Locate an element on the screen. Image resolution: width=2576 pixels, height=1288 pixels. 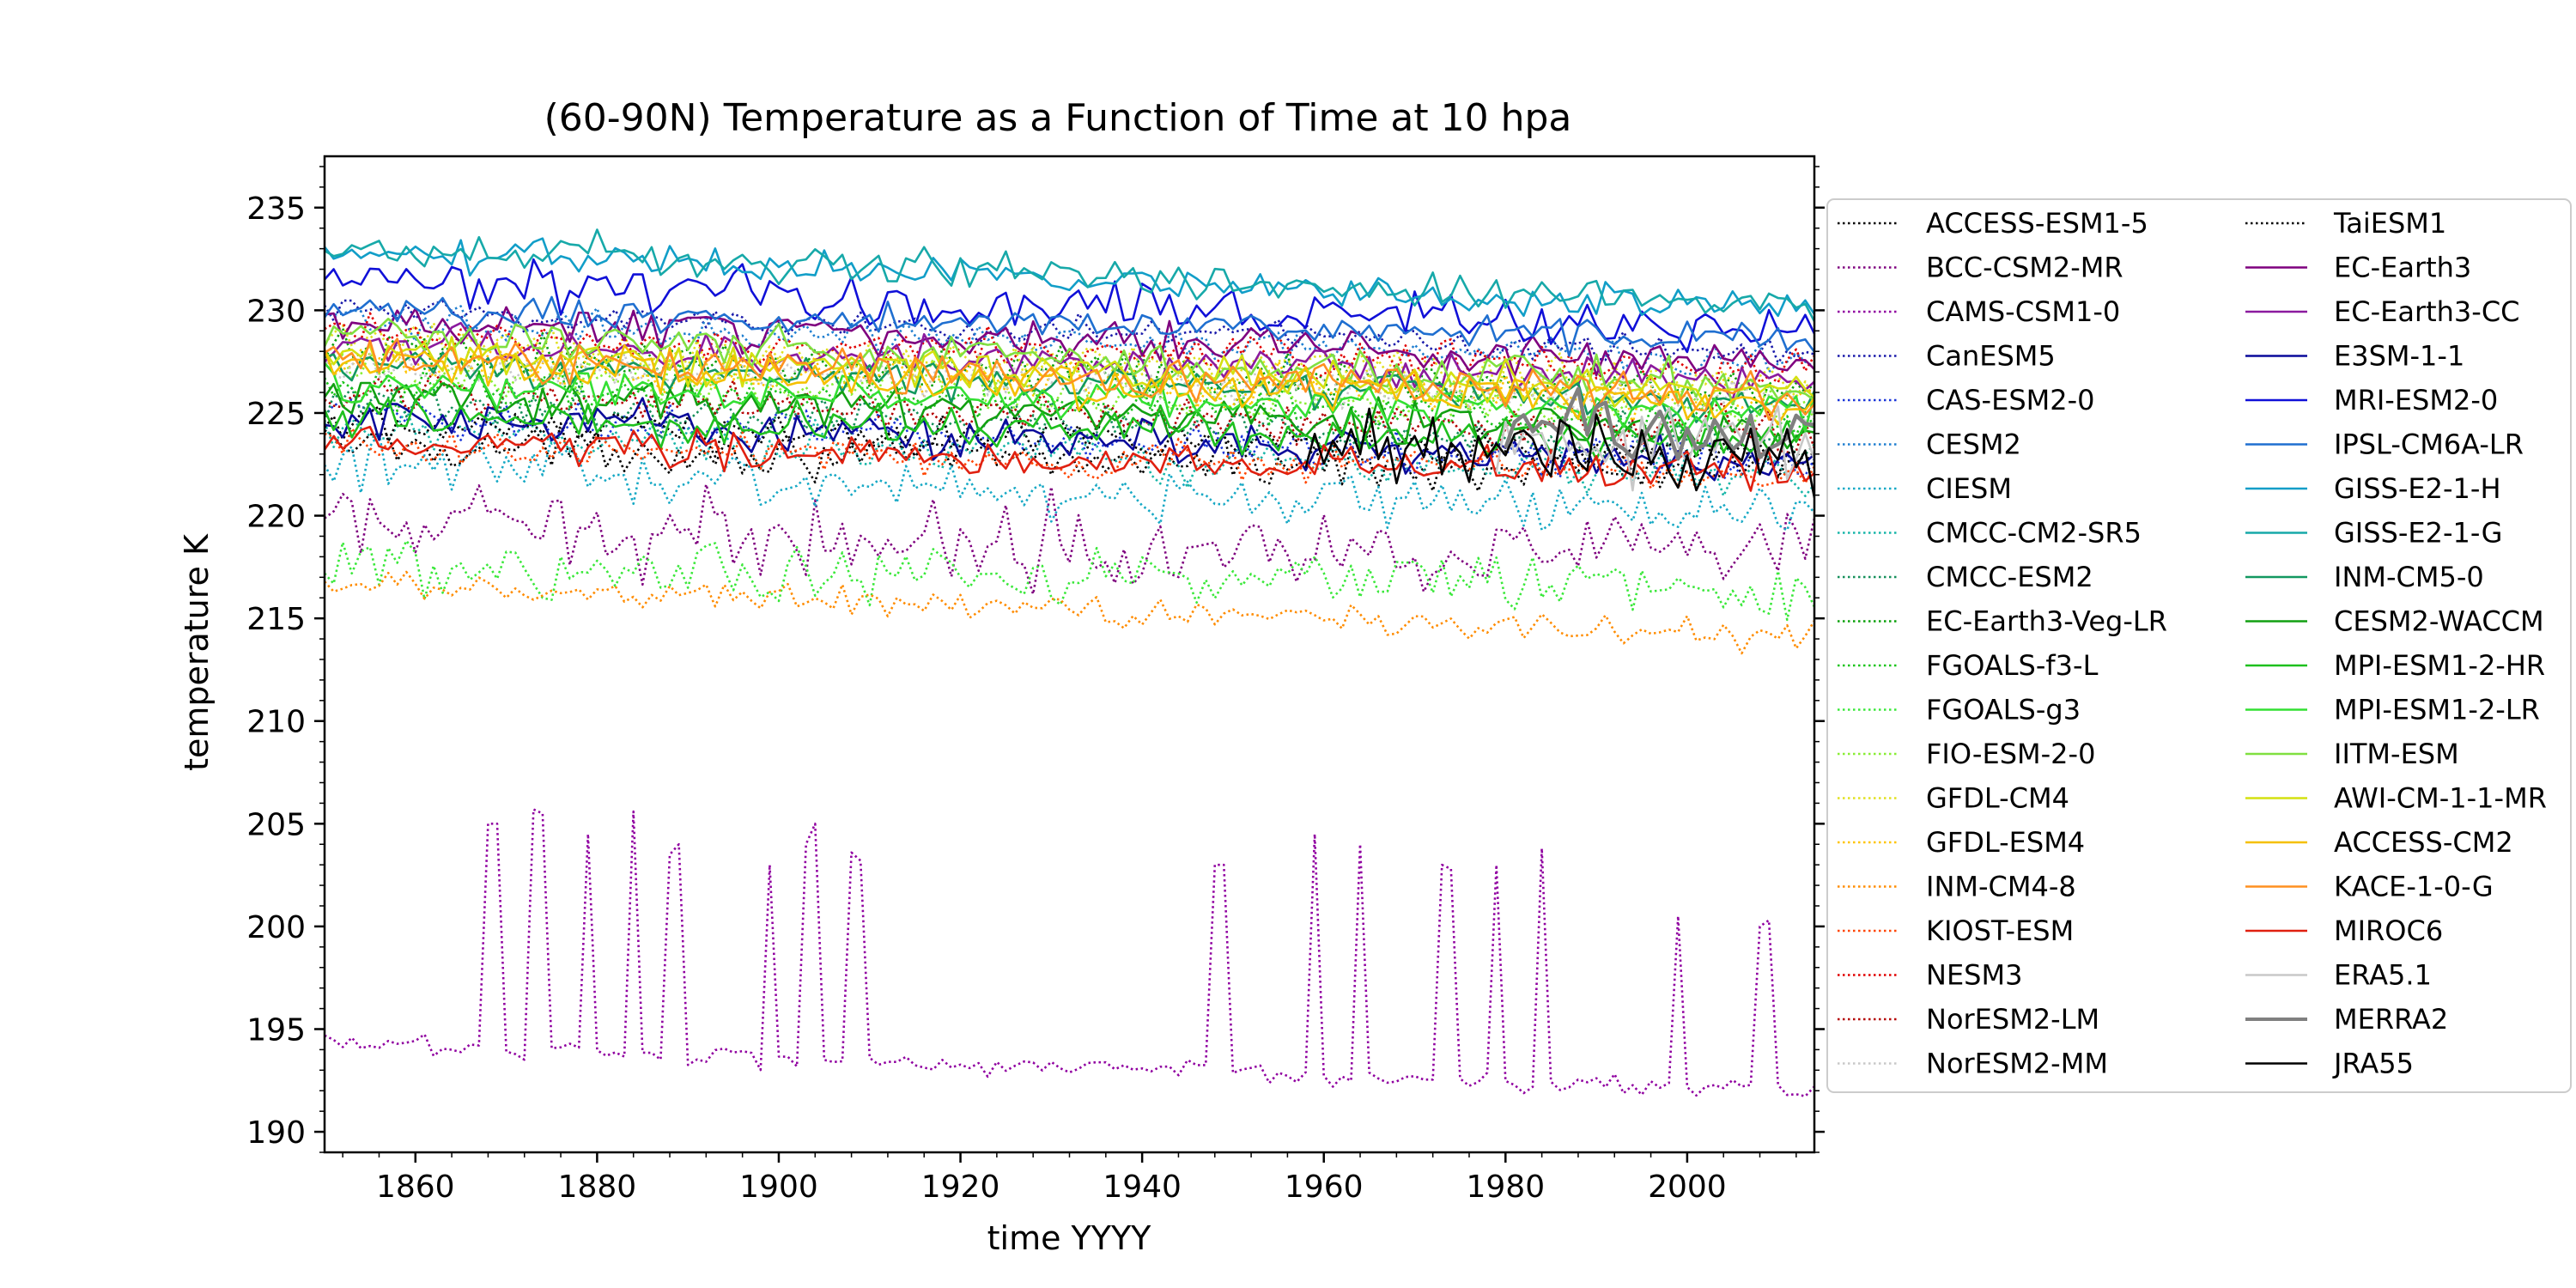
legend-label: IPSL-CM6A-LR is located at coordinates (2429, 444).